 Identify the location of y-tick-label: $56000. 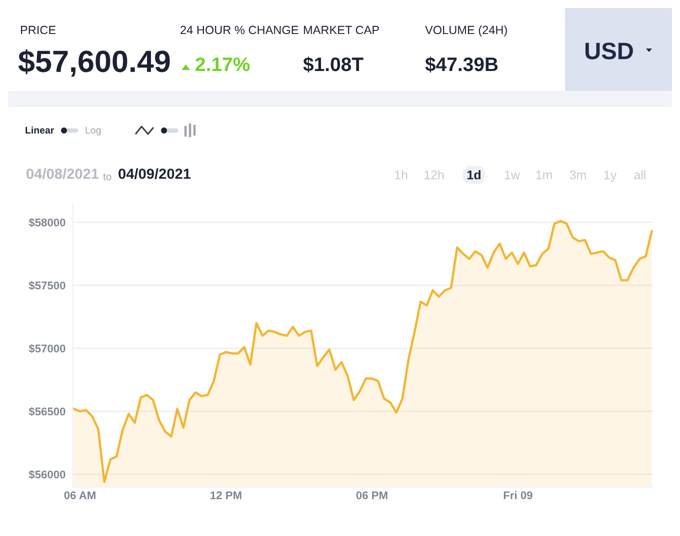
(47, 475).